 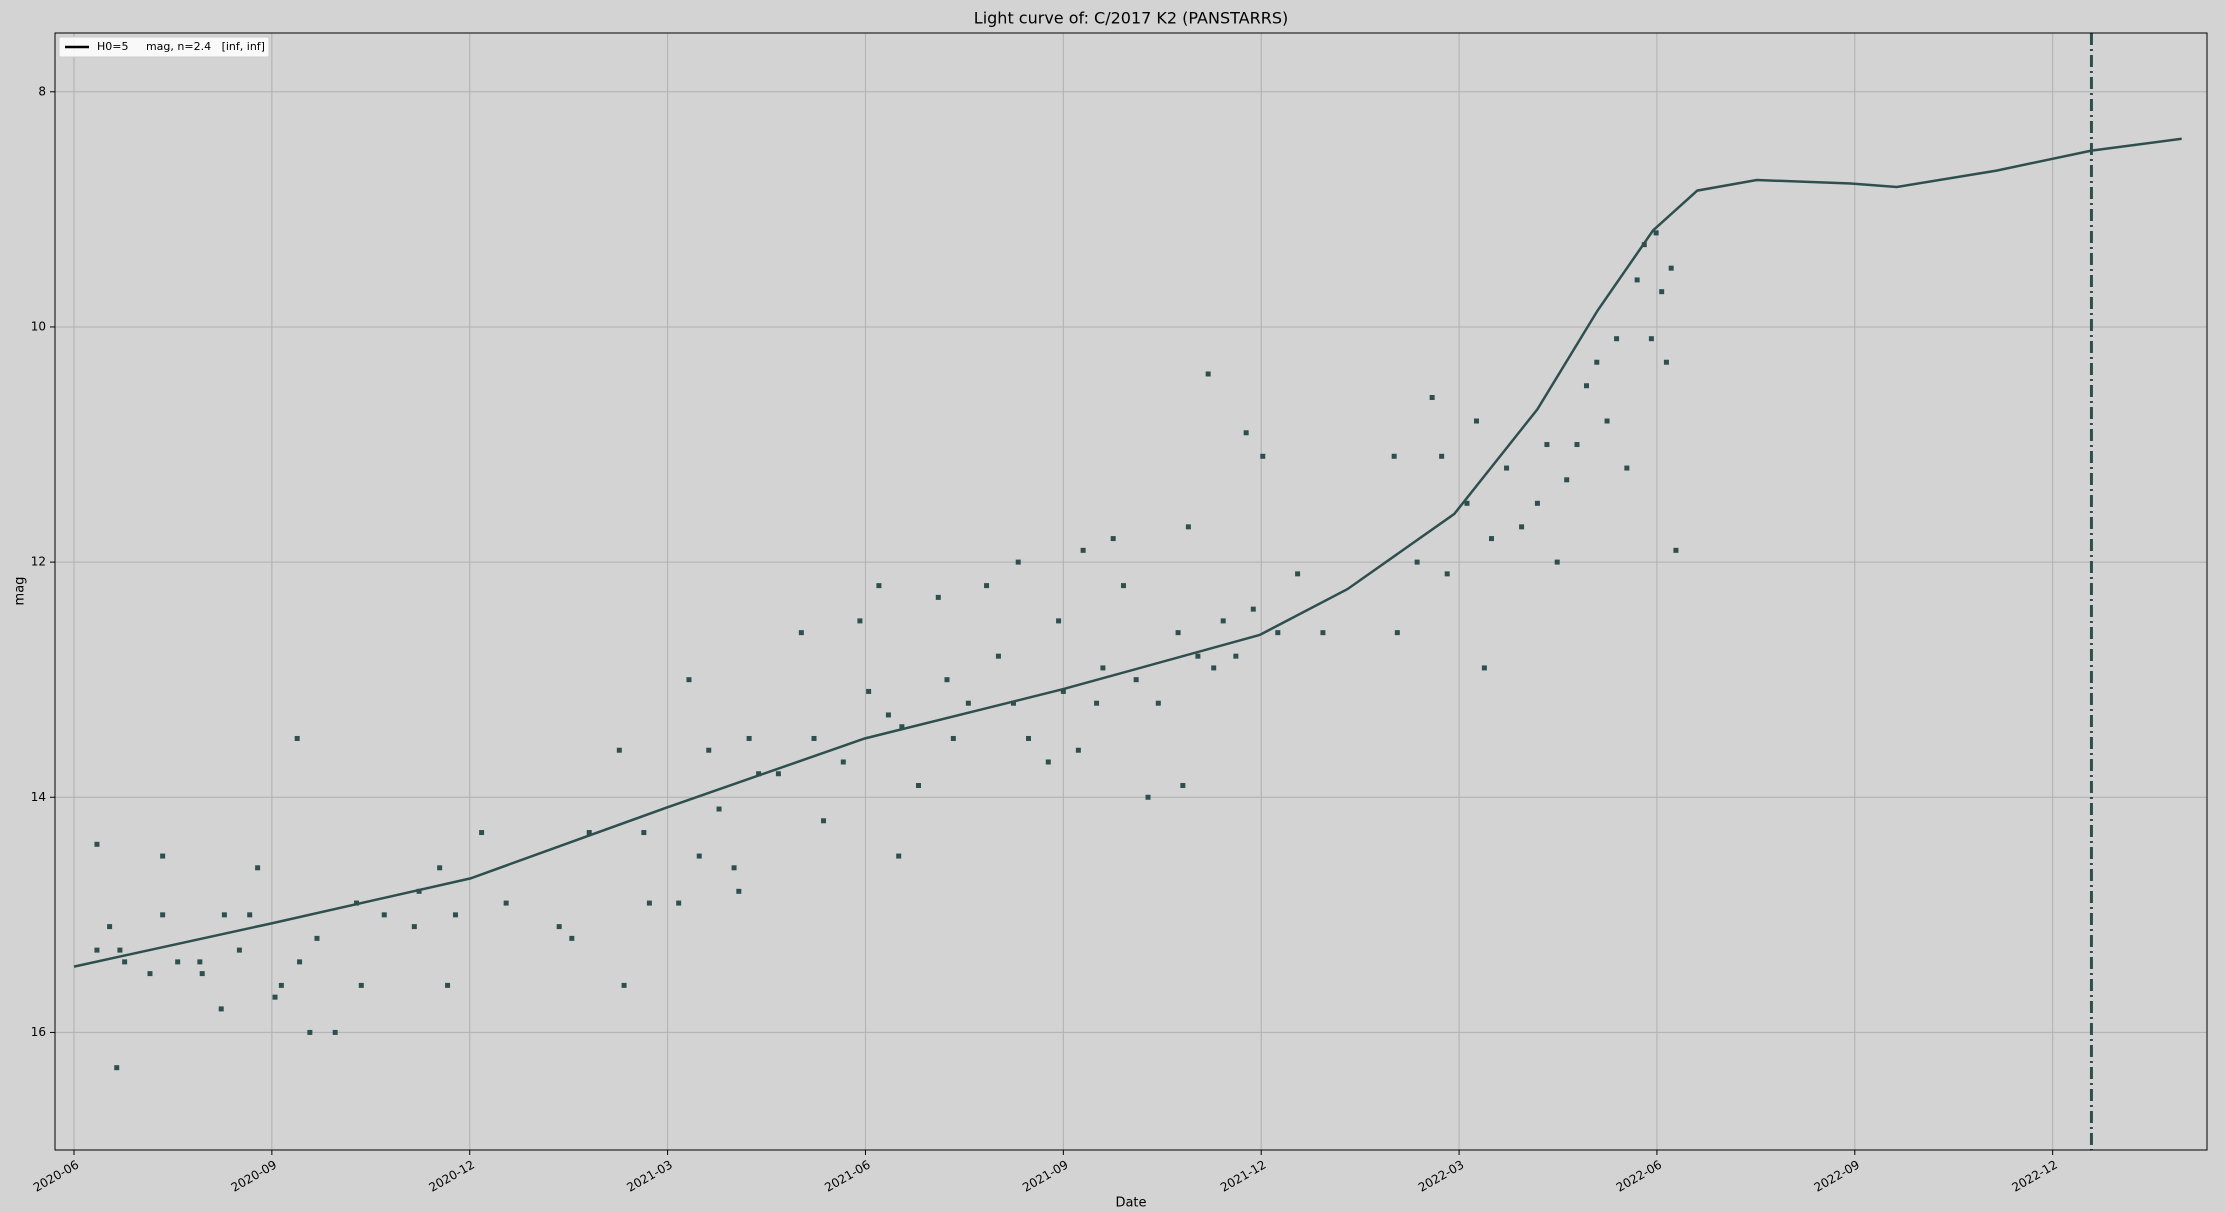 I want to click on x-tick-label: 2020-12, so click(x=452, y=1176).